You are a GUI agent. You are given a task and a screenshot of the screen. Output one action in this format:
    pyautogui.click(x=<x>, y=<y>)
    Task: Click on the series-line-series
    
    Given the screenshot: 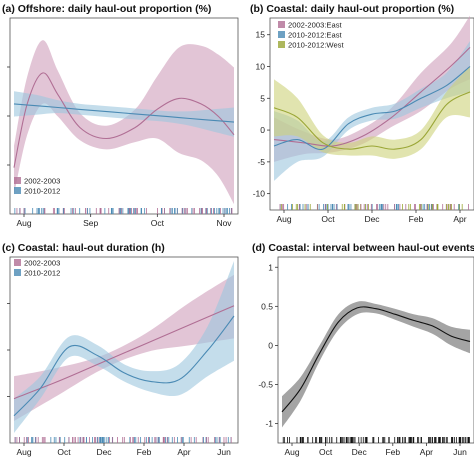 What is the action you would take?
    pyautogui.click(x=376, y=359)
    